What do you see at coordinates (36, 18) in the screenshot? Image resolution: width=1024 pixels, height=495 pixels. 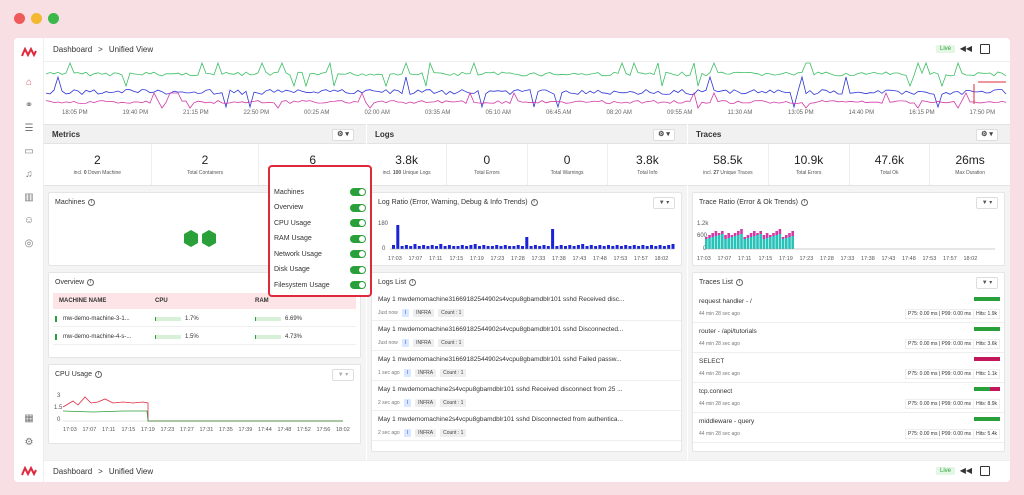 I see `minimize-window-button` at bounding box center [36, 18].